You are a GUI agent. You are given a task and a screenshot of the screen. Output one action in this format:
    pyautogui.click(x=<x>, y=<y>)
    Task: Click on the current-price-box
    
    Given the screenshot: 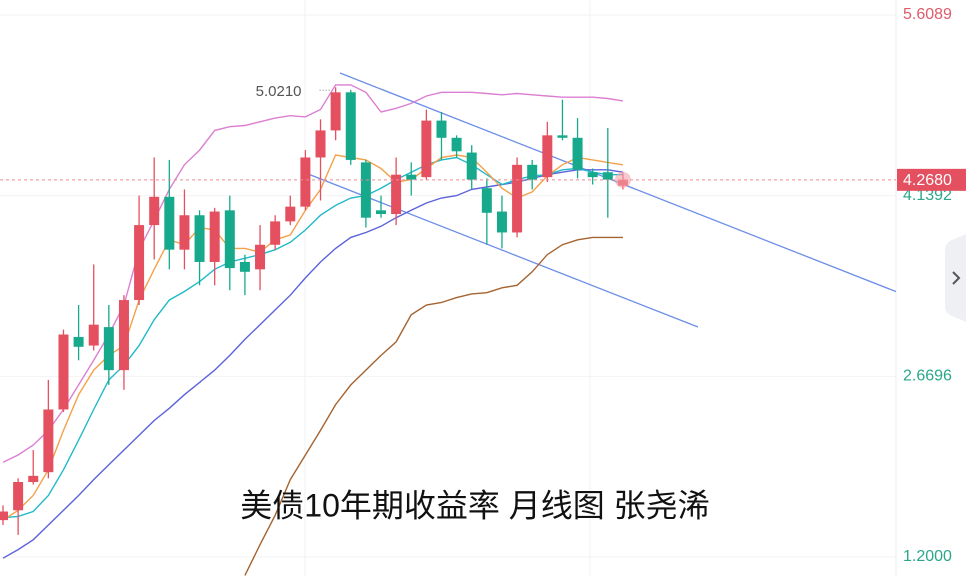 What is the action you would take?
    pyautogui.click(x=931, y=179)
    